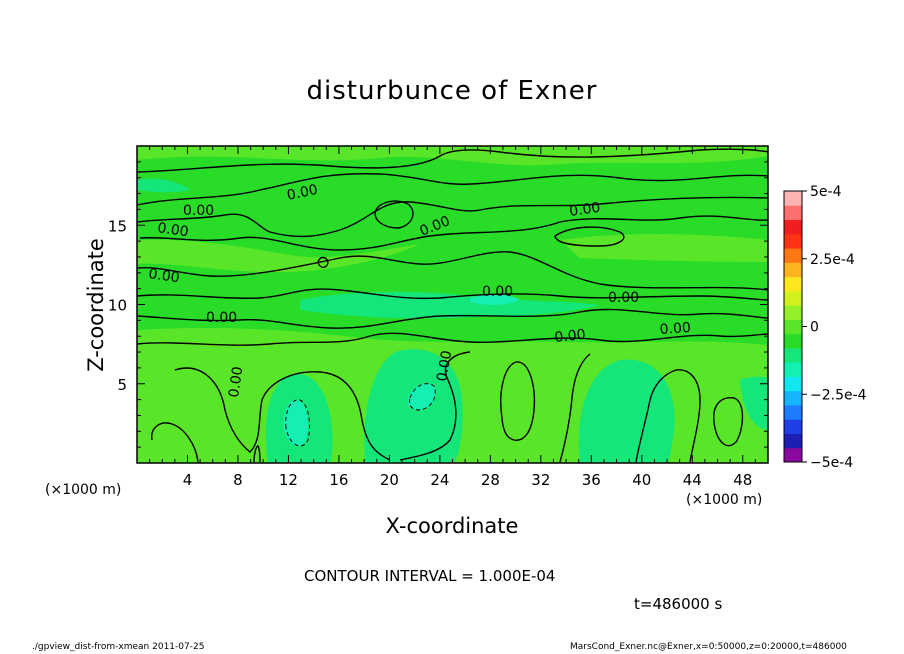 This screenshot has width=904, height=654. I want to click on colorbar-label: 0, so click(814, 328).